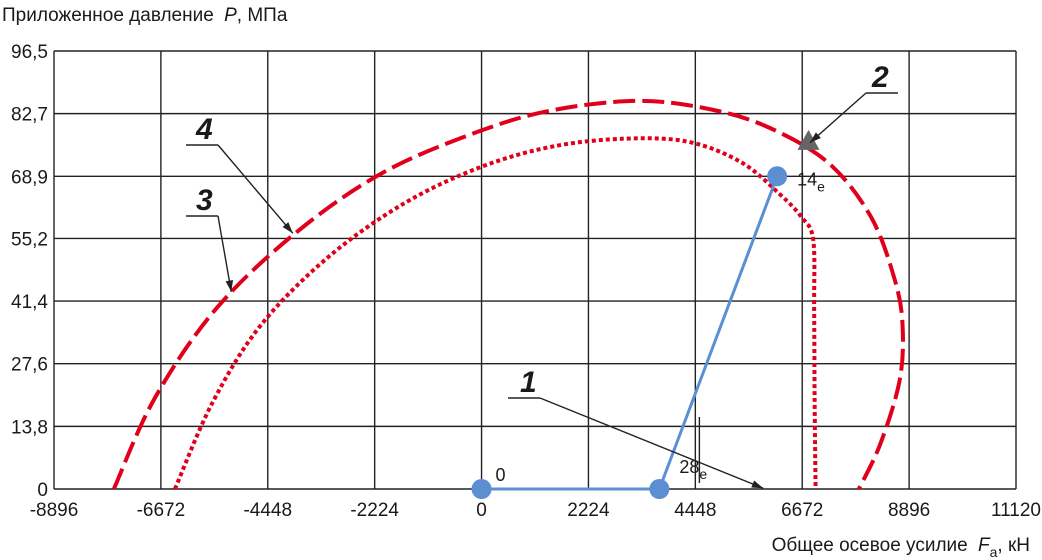 This screenshot has height=560, width=1042. I want to click on callout-number-2: 2, so click(880, 77).